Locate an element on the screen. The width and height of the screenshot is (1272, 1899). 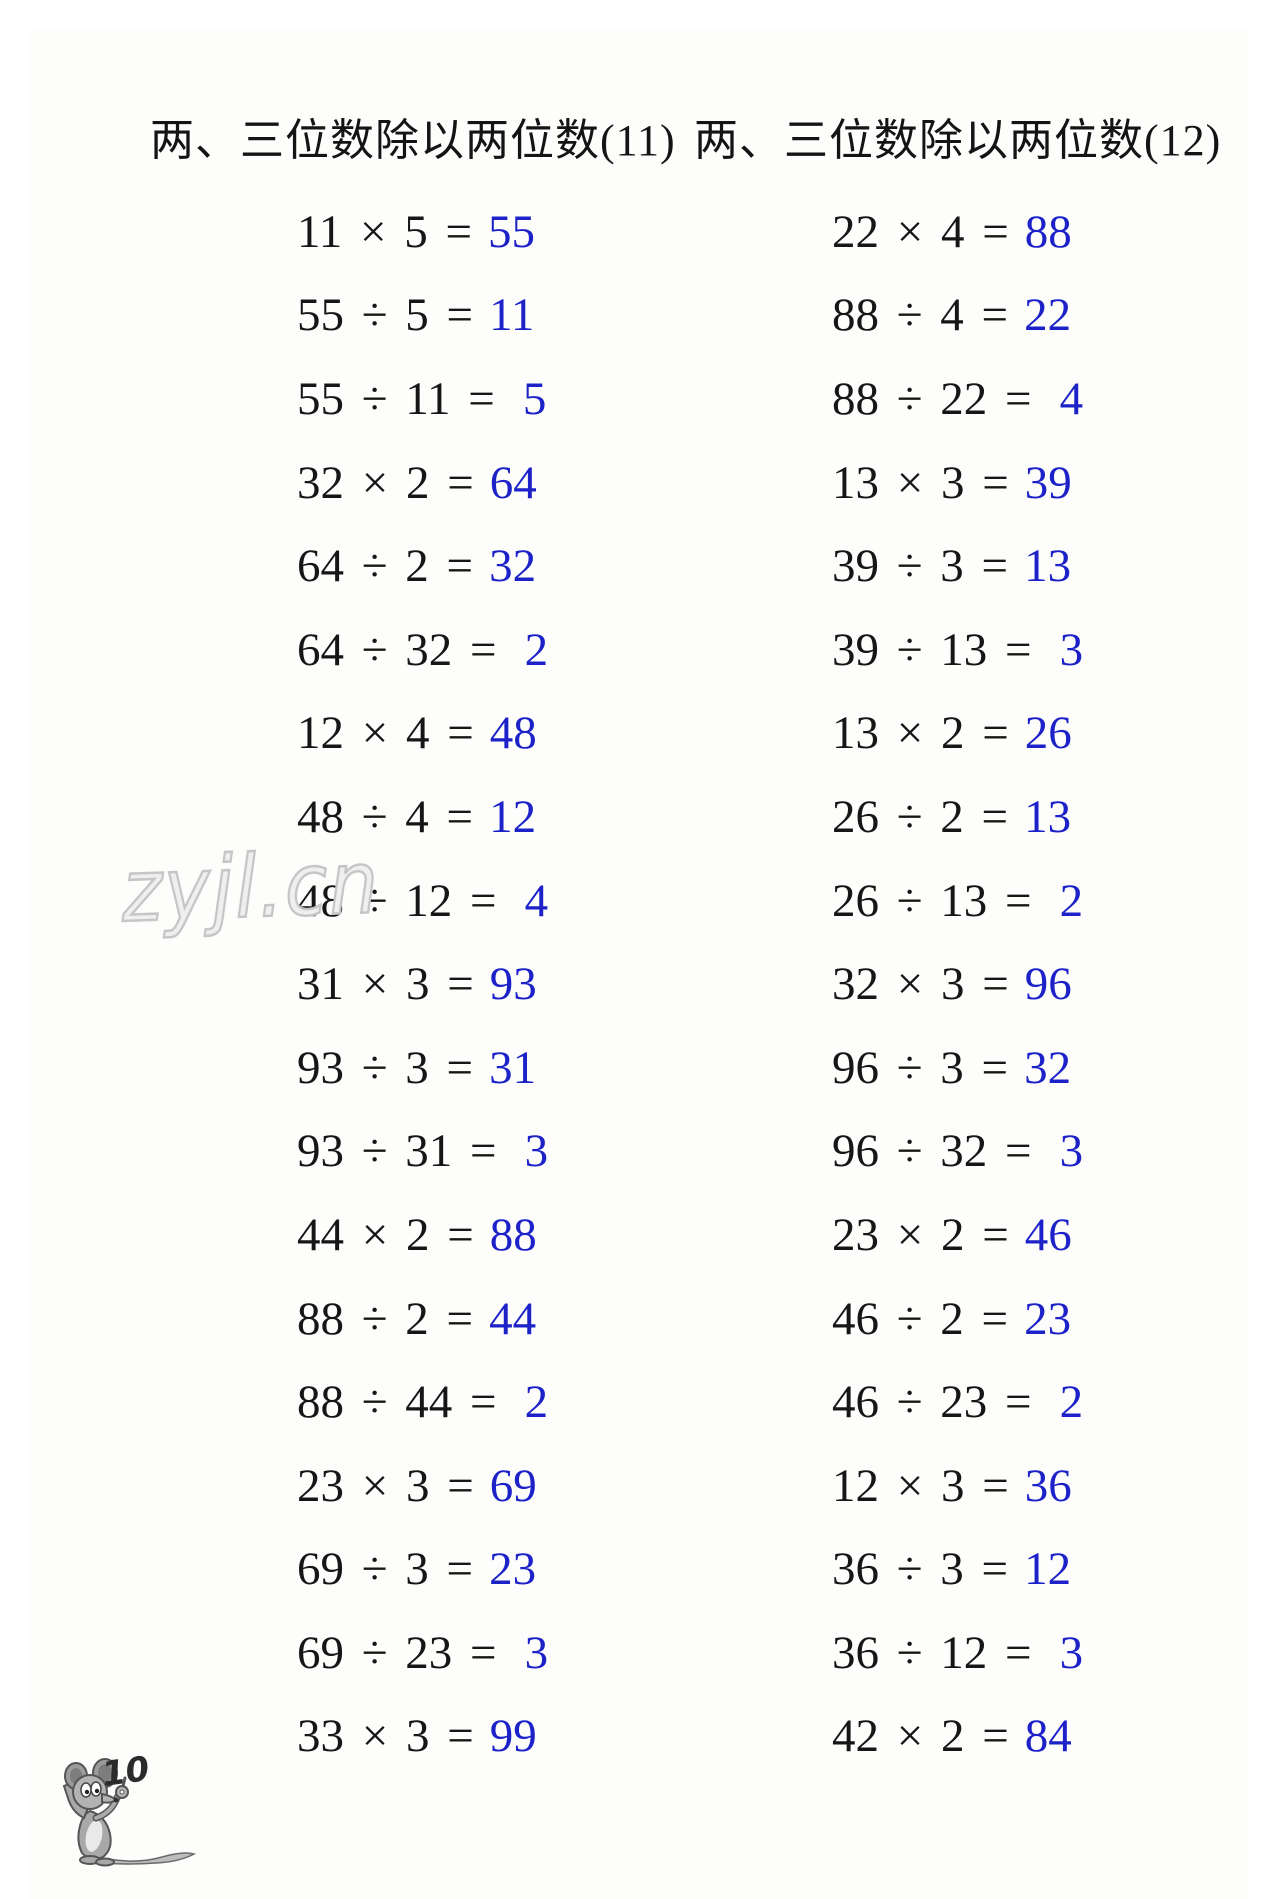
equation-expression: 88 ÷ 22 = is located at coordinates (932, 398).